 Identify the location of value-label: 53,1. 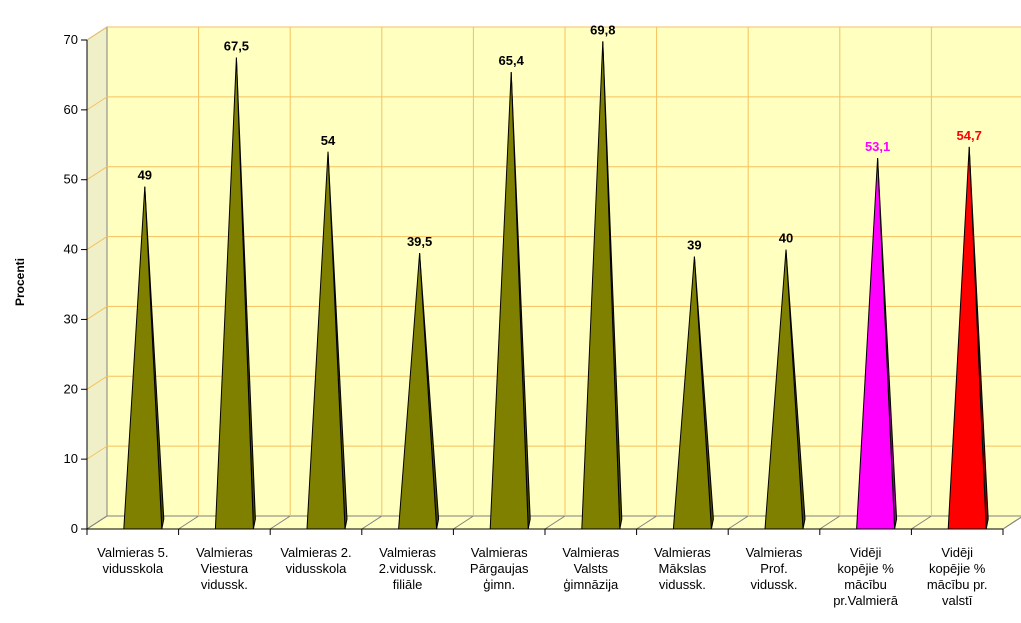
(877, 146).